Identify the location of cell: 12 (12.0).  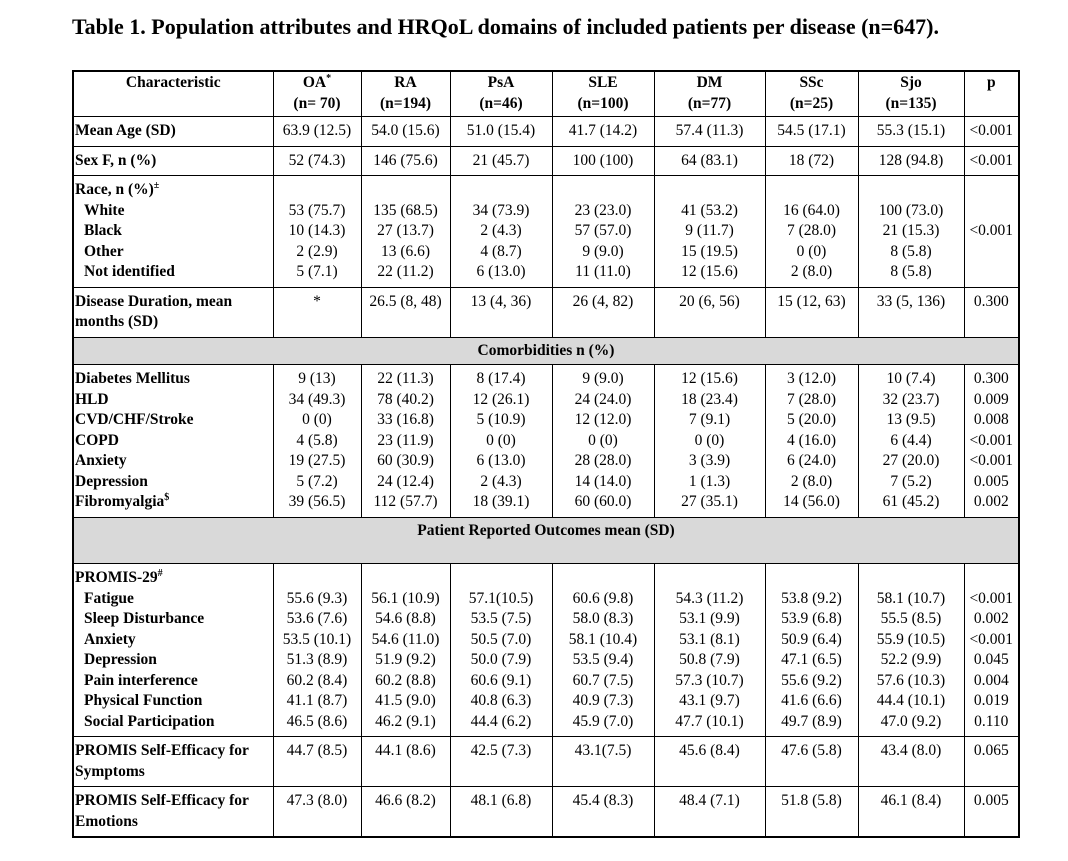
(603, 419).